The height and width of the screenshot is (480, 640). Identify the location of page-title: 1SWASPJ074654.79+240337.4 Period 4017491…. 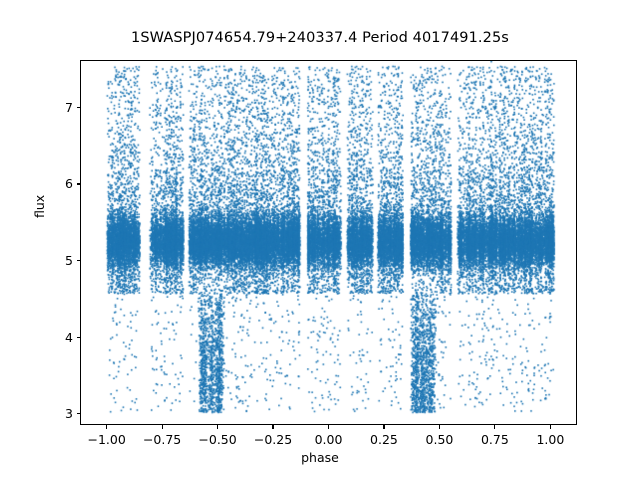
(320, 38).